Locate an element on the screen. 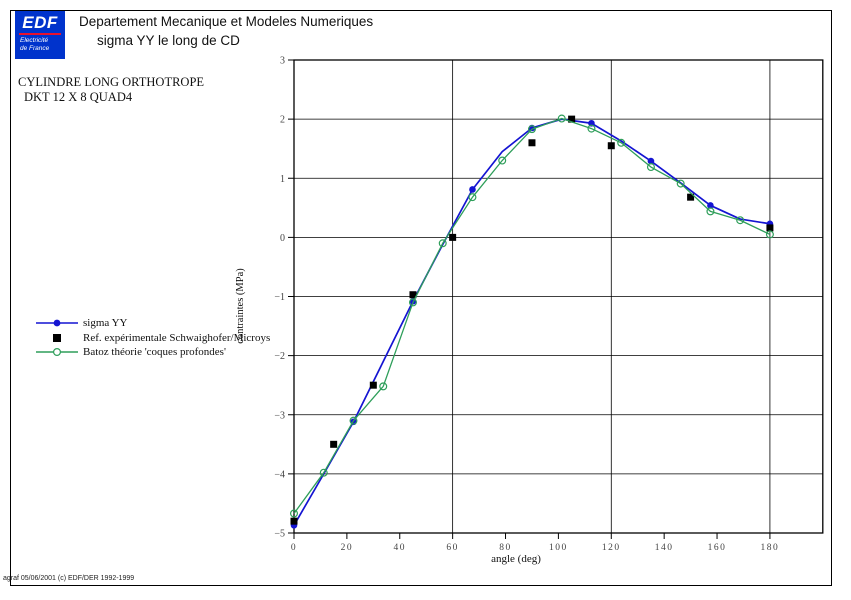  legend-item-label: Ref. expérimentale Schwaighofer/Microys is located at coordinates (177, 337).